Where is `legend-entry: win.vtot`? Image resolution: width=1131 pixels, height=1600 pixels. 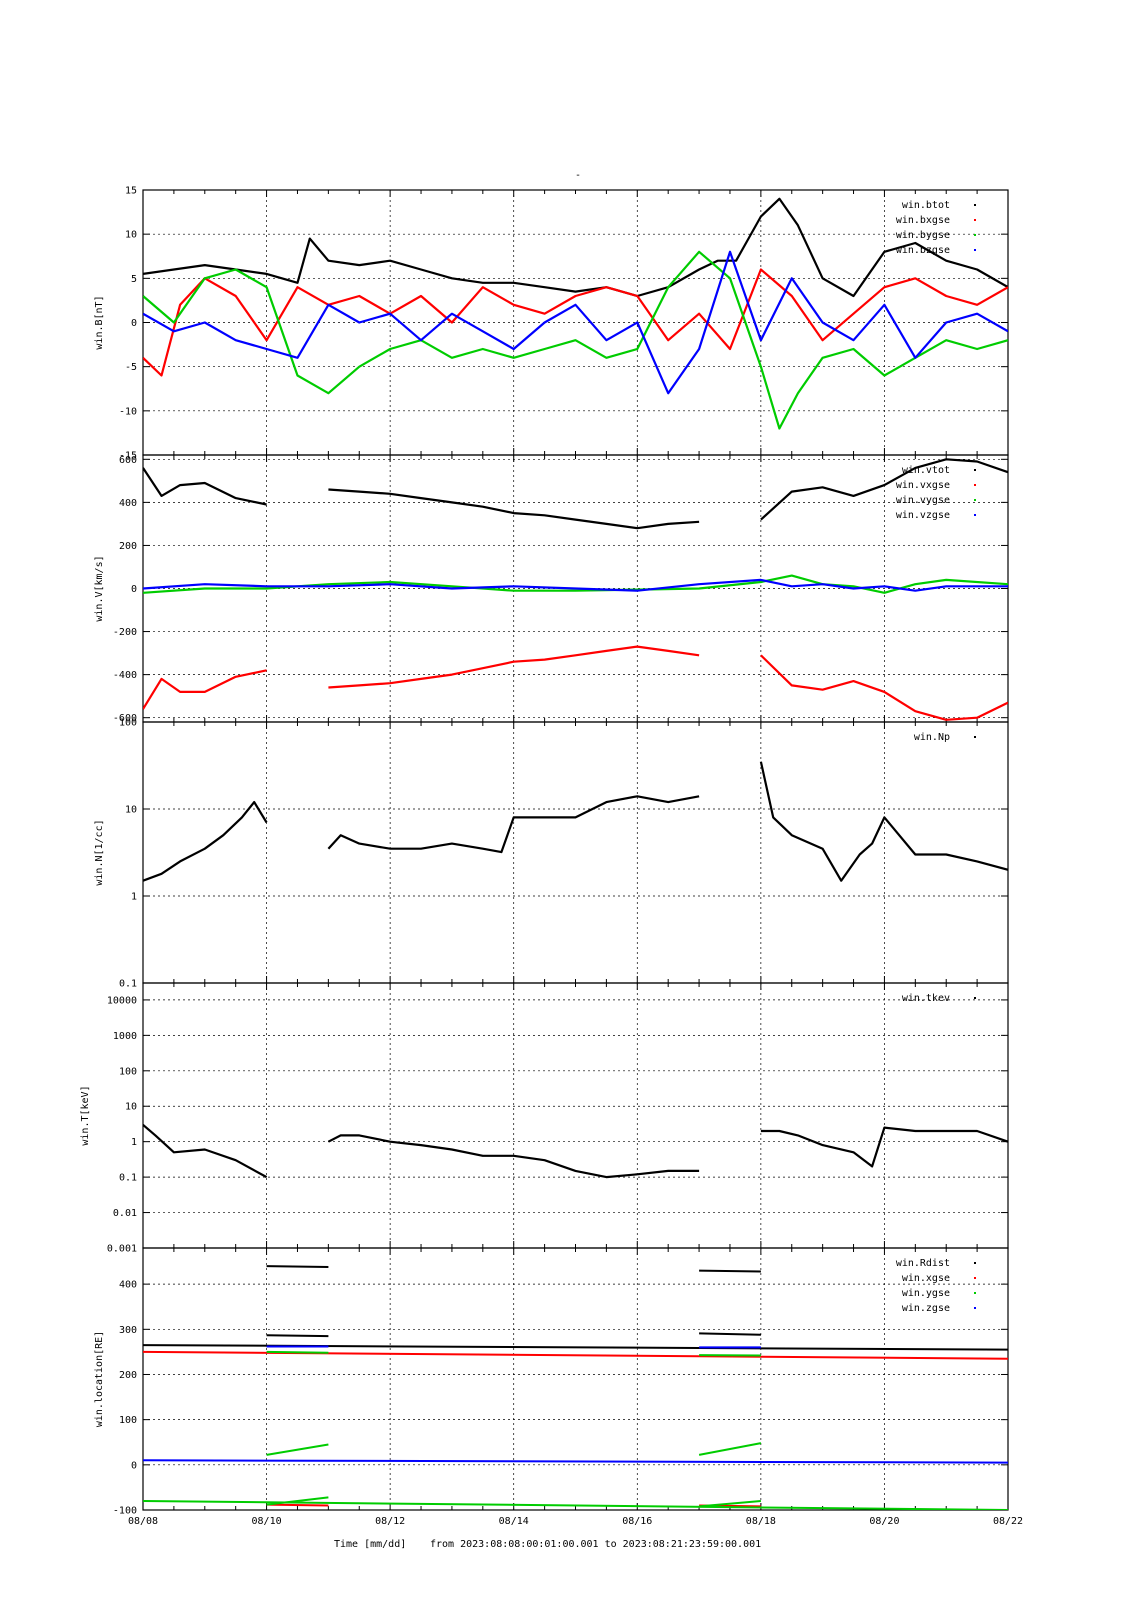
legend-entry: win.vtot is located at coordinates (926, 470).